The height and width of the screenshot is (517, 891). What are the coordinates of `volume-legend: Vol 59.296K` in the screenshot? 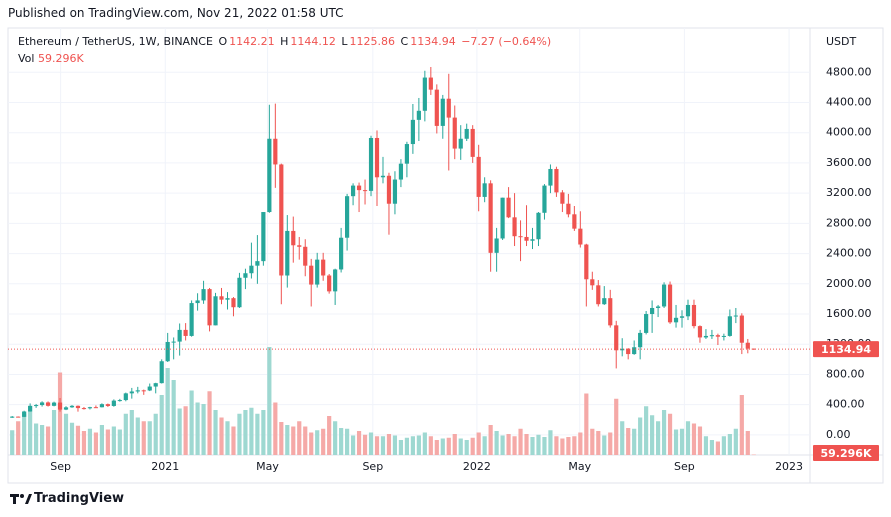 It's located at (51, 58).